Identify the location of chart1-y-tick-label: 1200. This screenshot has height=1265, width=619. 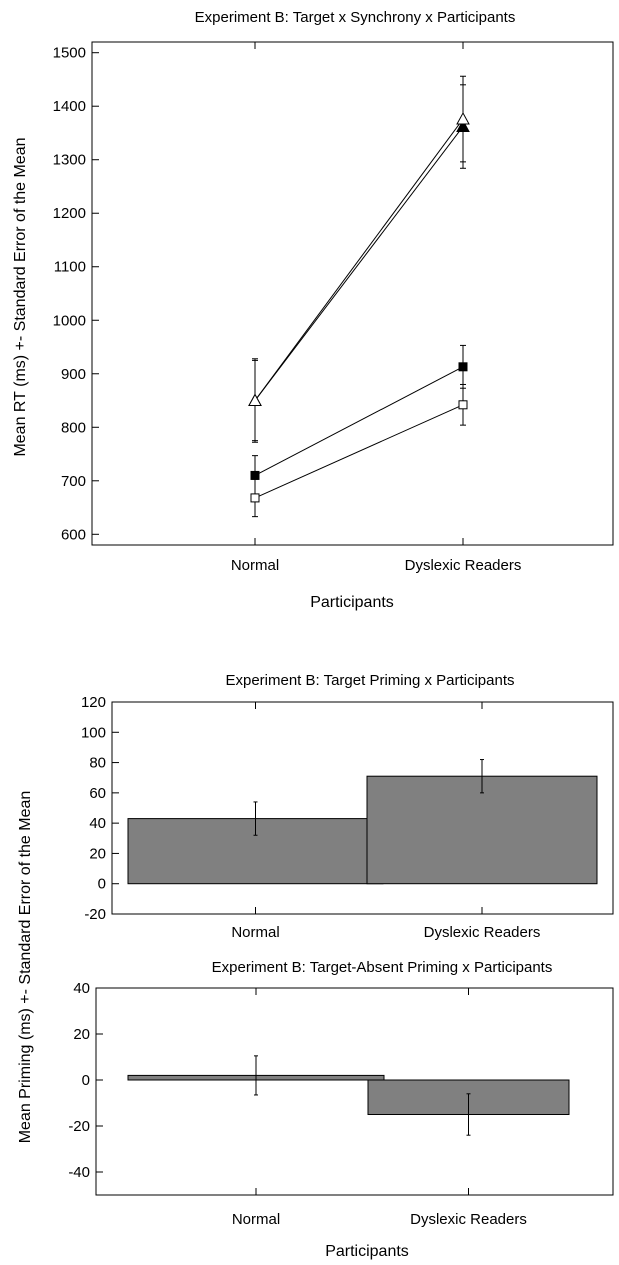
(69, 213).